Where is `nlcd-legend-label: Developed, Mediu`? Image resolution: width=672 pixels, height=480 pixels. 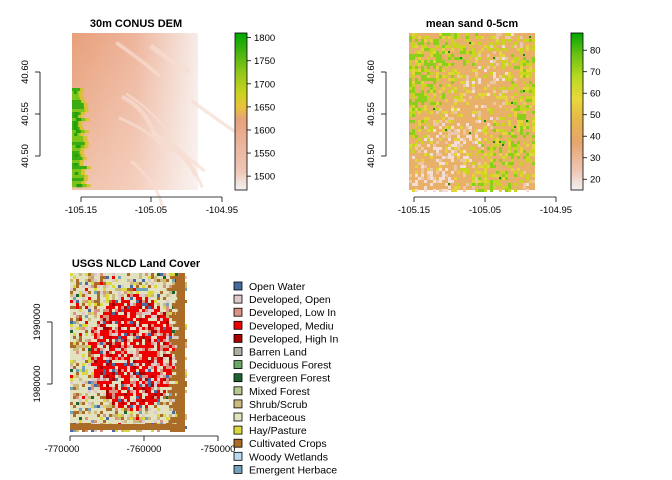 nlcd-legend-label: Developed, Mediu is located at coordinates (291, 326).